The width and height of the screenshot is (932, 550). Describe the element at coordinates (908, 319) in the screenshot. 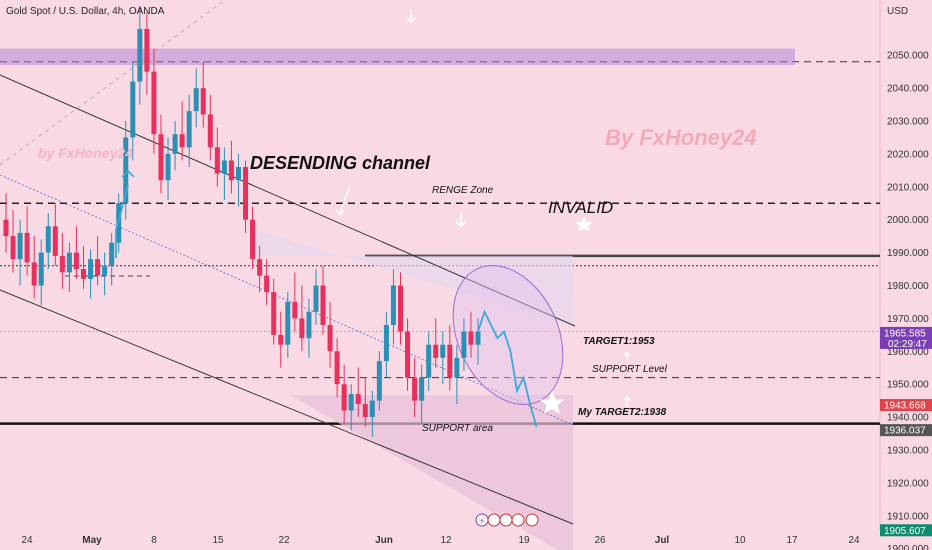

I see `y-tick-label: 1970.000` at that location.